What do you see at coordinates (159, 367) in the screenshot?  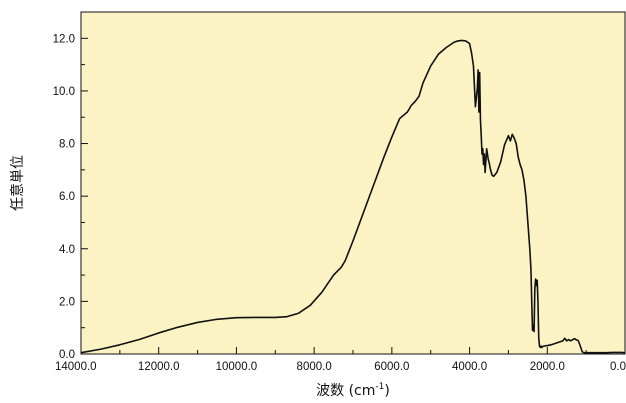 I see `x-tick-label: 12000.0` at bounding box center [159, 367].